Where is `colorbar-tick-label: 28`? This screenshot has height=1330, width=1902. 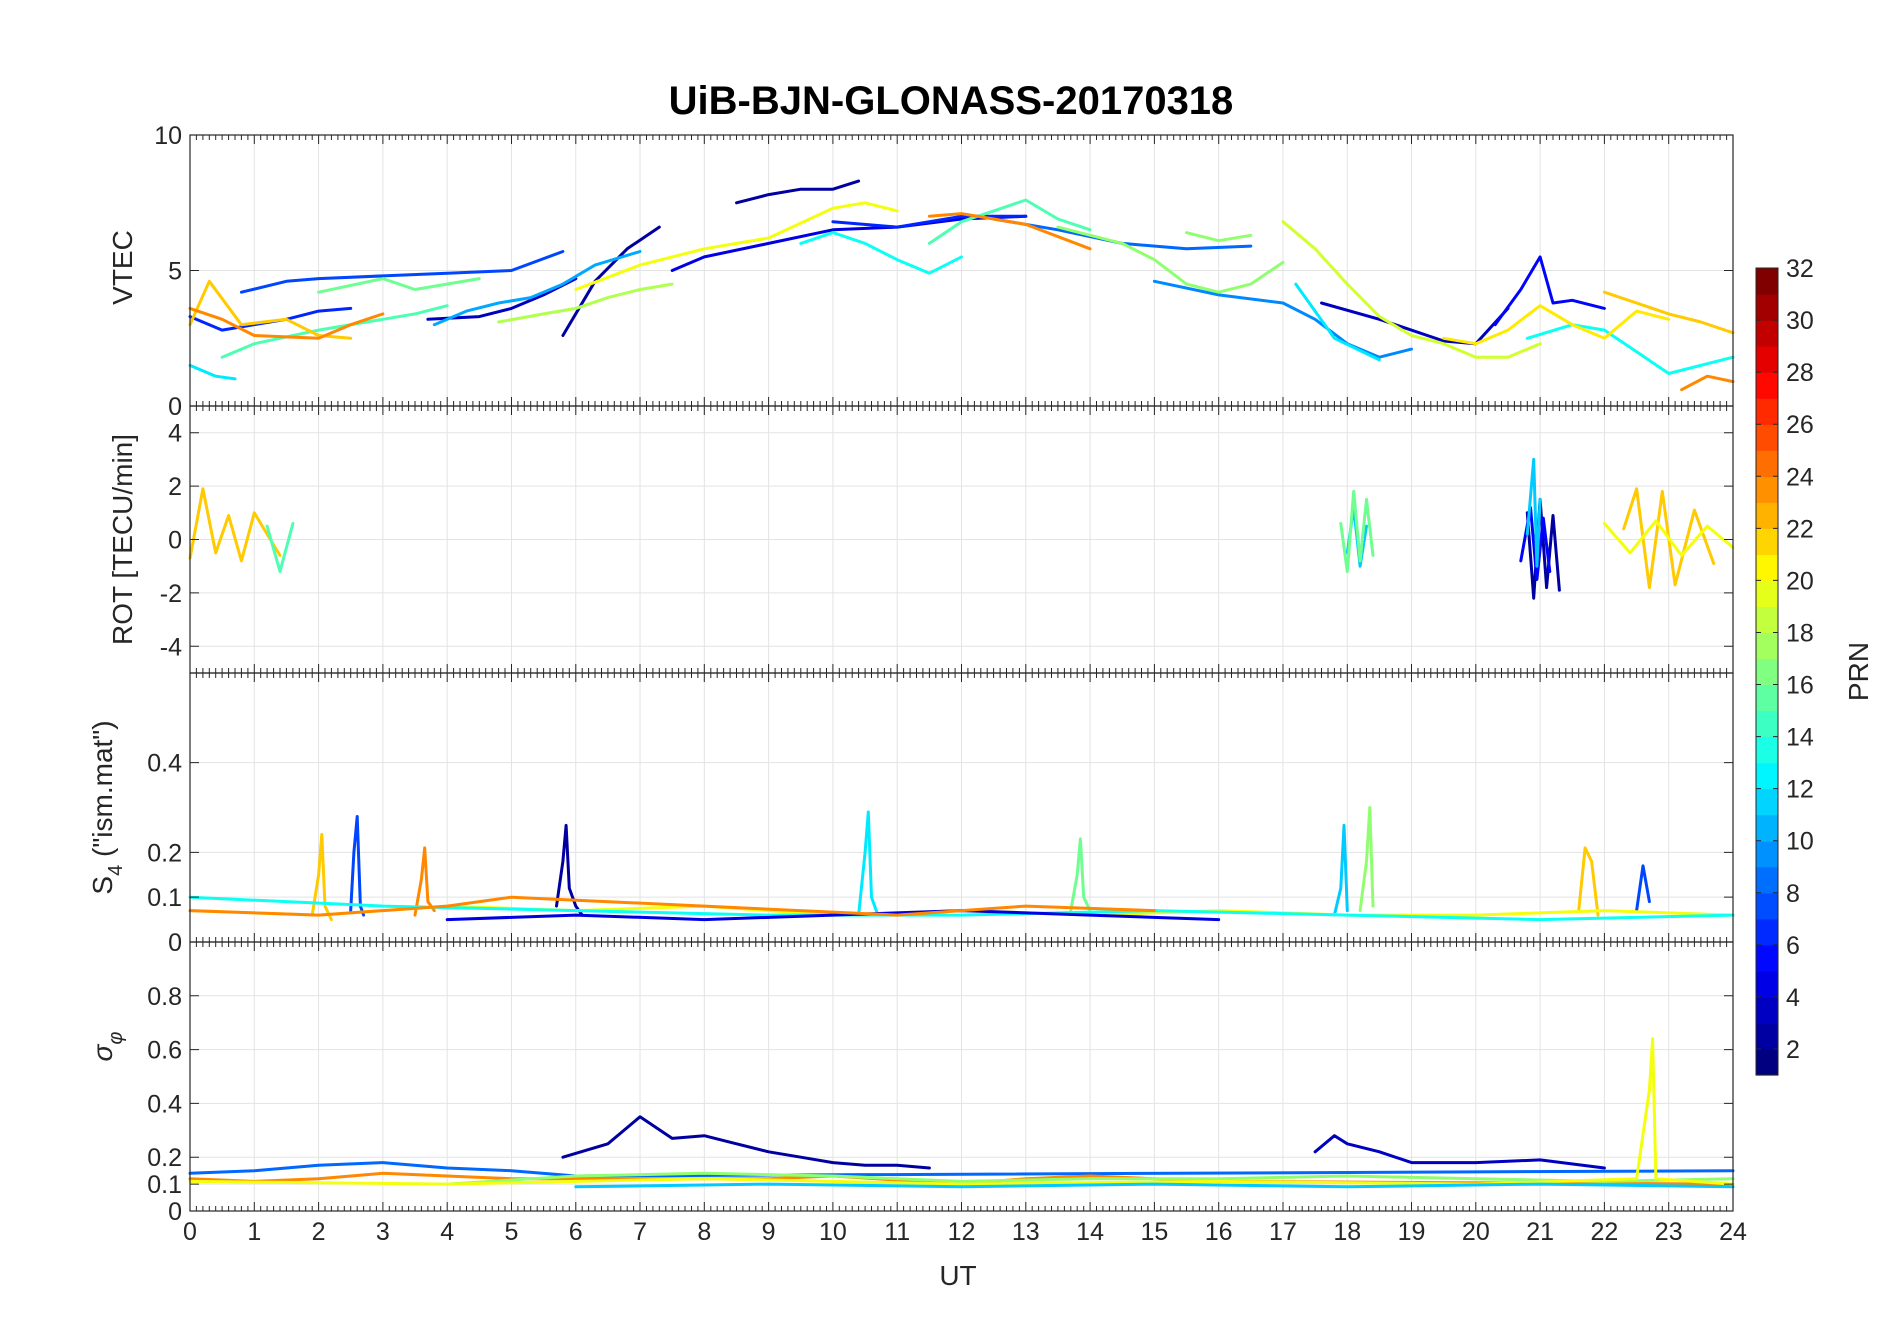
colorbar-tick-label: 28 is located at coordinates (1800, 373).